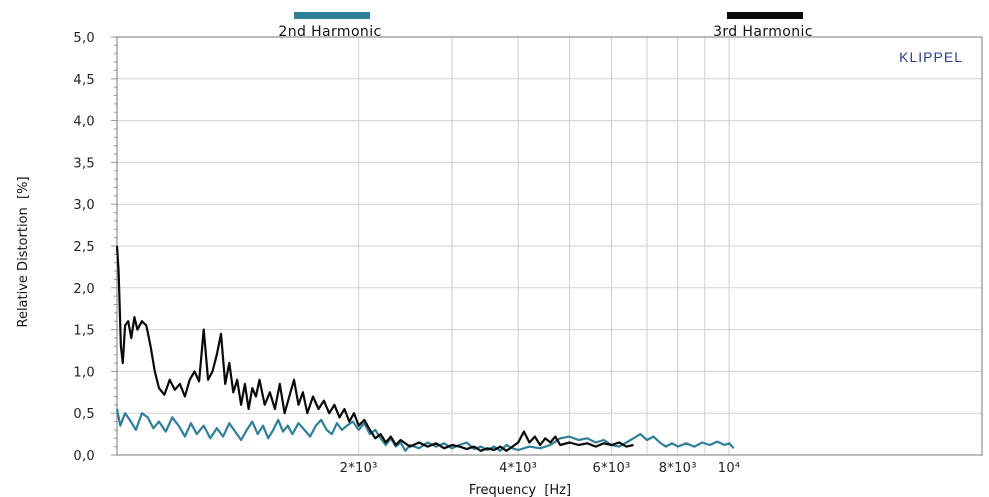 This screenshot has width=989, height=497. I want to click on y-tick-label: 3,5, so click(84, 163).